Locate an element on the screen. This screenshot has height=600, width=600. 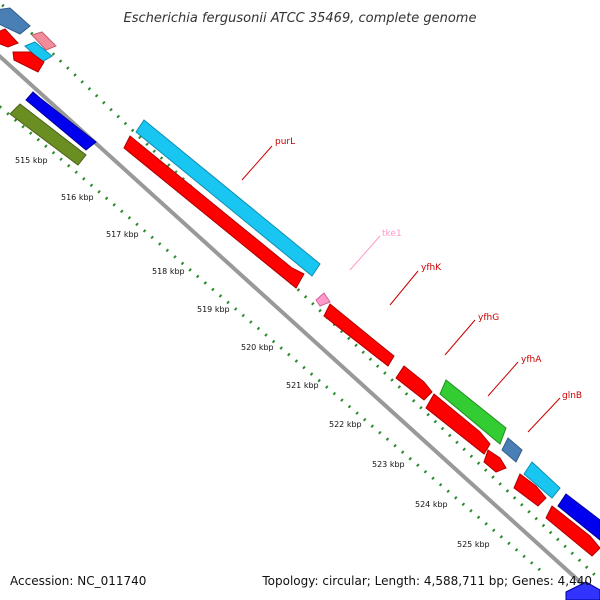
callout-glnB is located at coordinates (544, 415).